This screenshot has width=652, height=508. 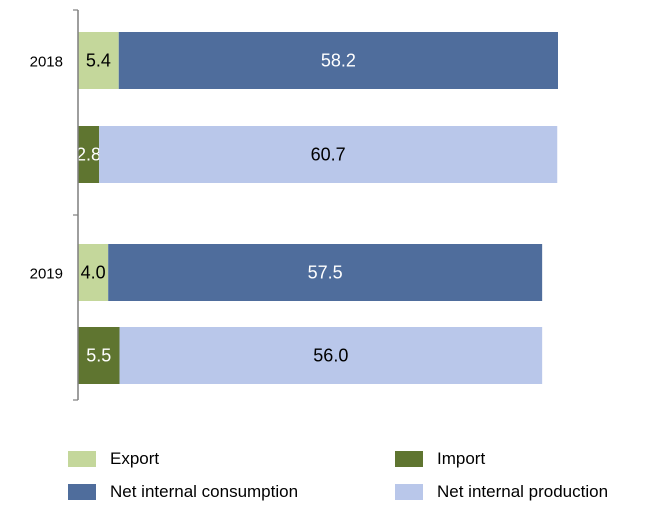 I want to click on bar-segment-net-internal-consumption-2019, so click(x=325, y=272).